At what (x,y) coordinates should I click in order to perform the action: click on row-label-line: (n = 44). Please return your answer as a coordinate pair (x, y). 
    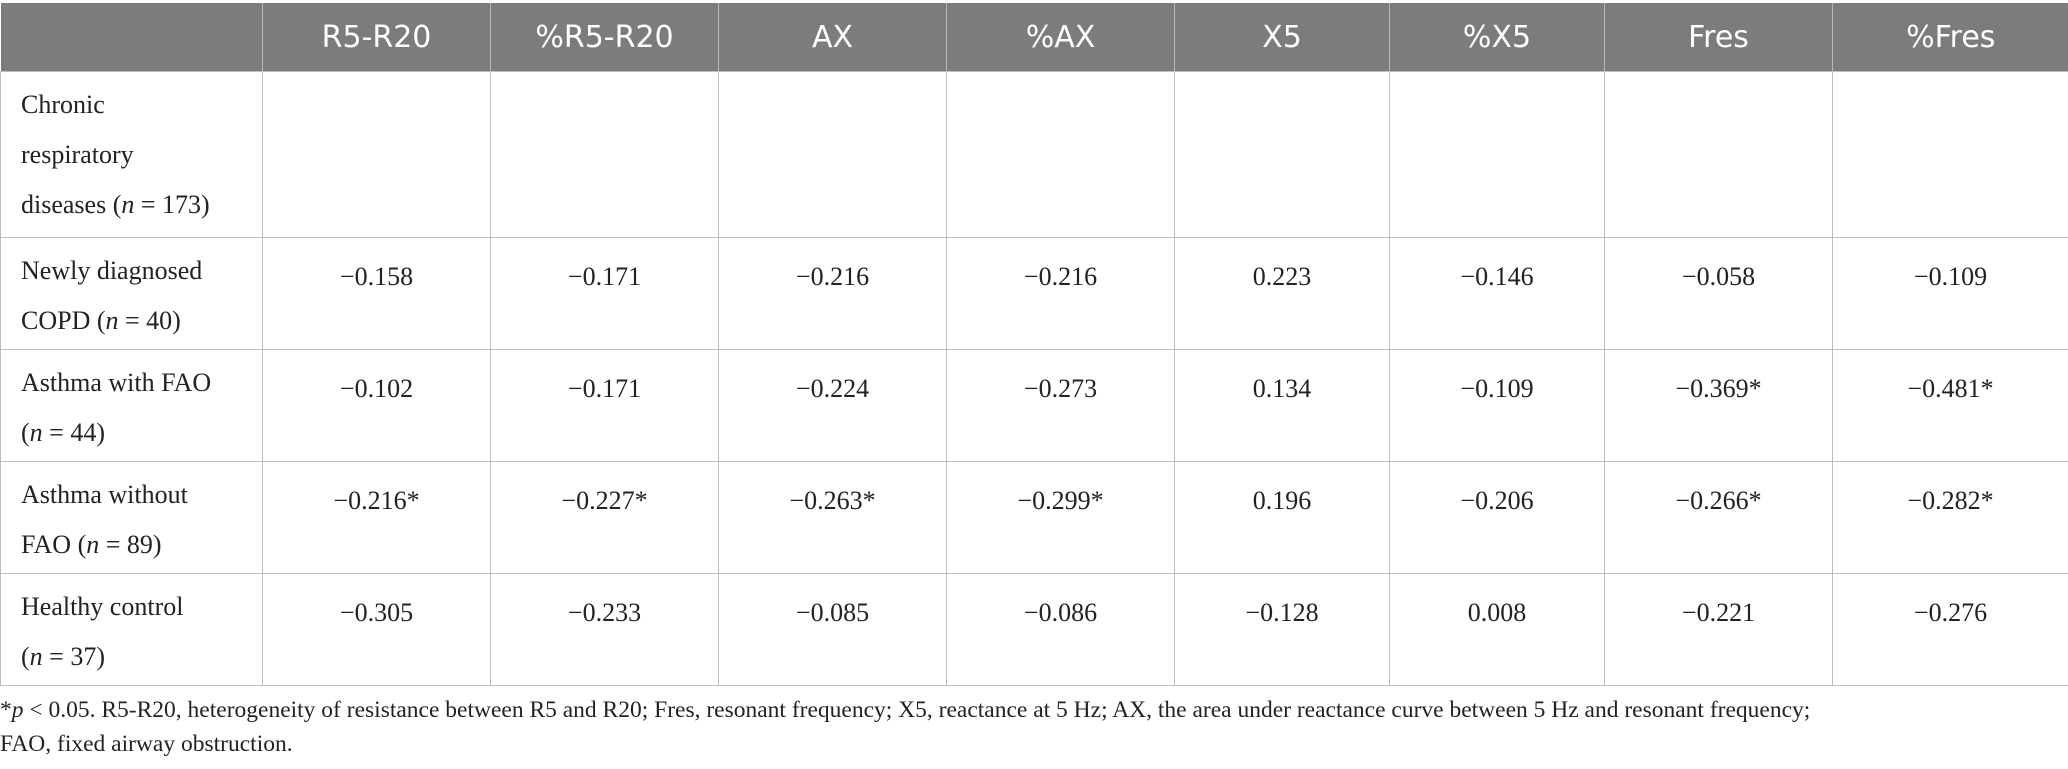
    Looking at the image, I should click on (63, 432).